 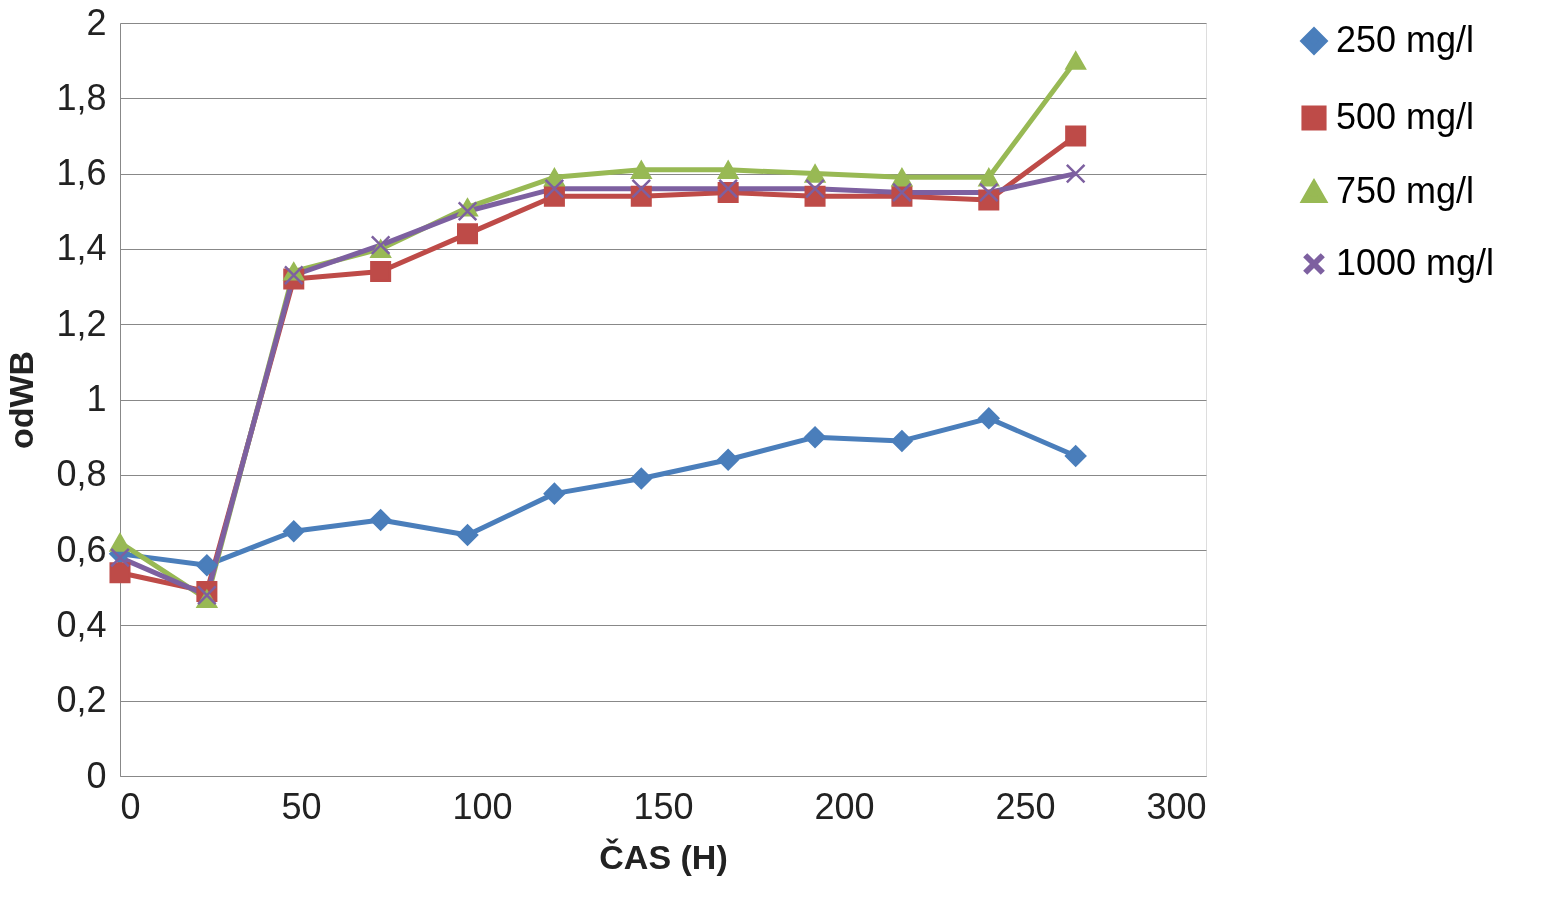 What do you see at coordinates (1405, 116) in the screenshot?
I see `legend-label: 500 mg/l` at bounding box center [1405, 116].